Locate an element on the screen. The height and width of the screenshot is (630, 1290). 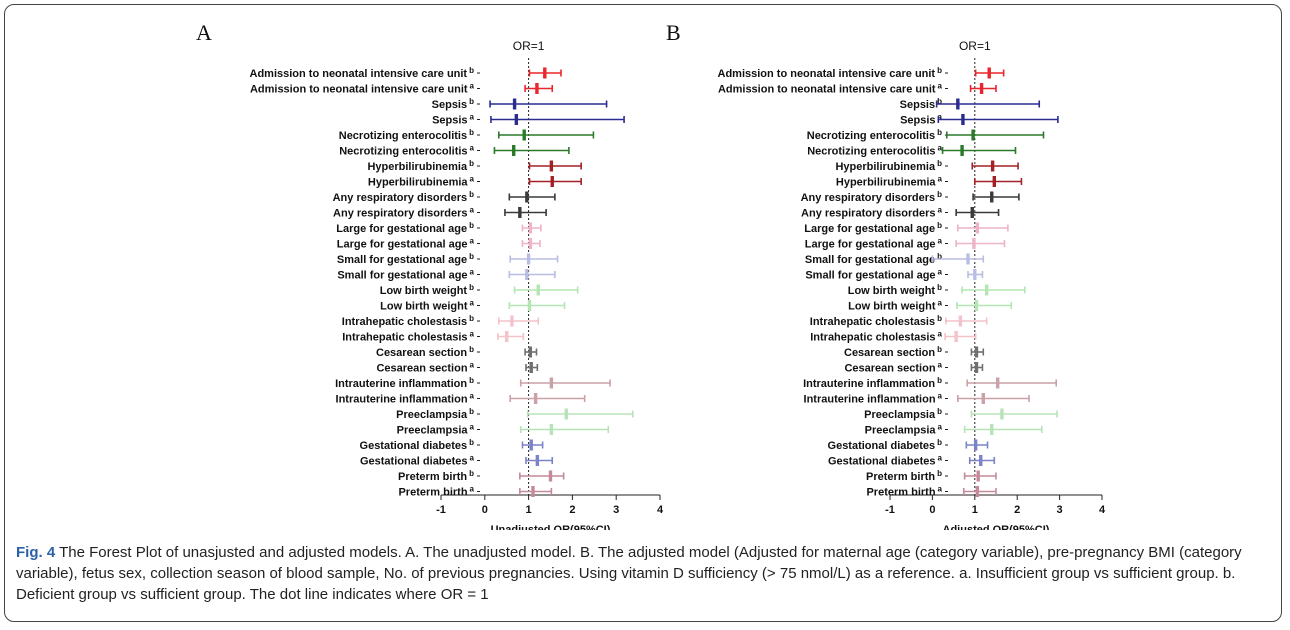
row-label: Low birth weight a is located at coordinates (427, 306).